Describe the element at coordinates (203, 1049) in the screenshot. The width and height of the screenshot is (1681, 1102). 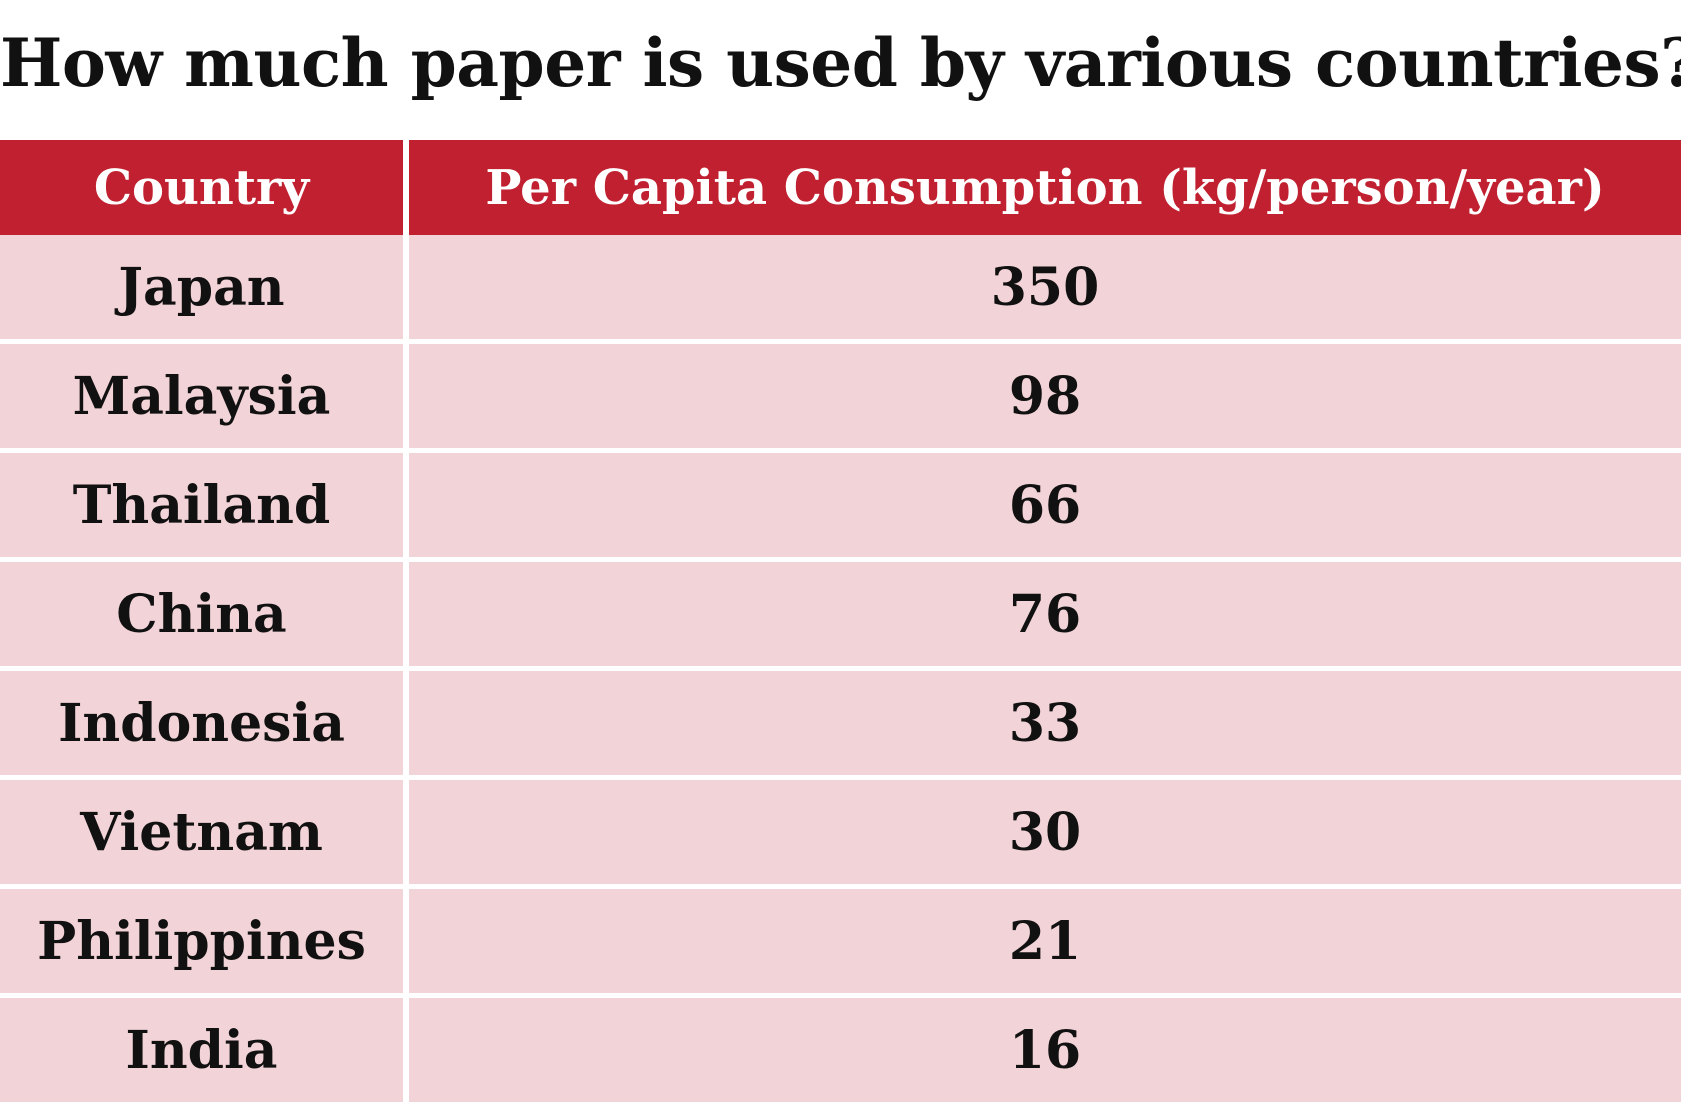
I see `country-cell: India` at that location.